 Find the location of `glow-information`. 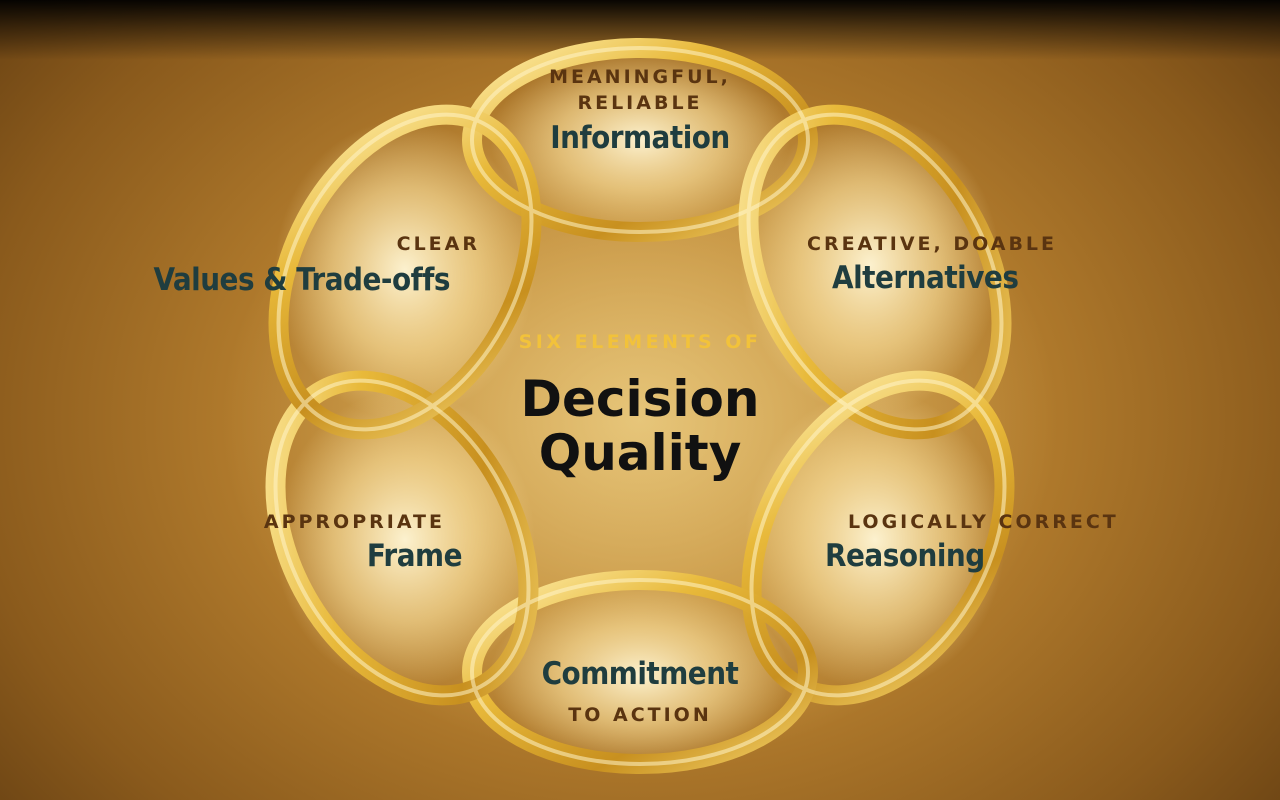

glow-information is located at coordinates (640, 140).